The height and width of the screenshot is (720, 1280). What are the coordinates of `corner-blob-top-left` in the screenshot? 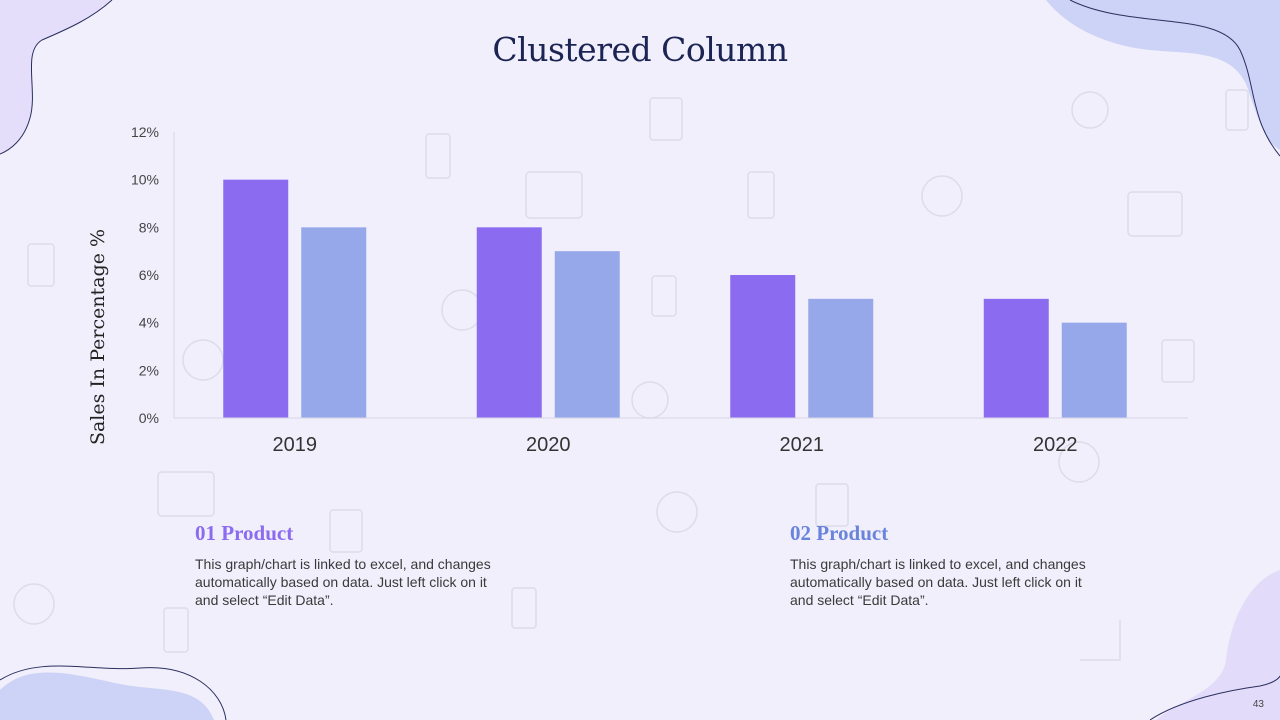 It's located at (56, 77).